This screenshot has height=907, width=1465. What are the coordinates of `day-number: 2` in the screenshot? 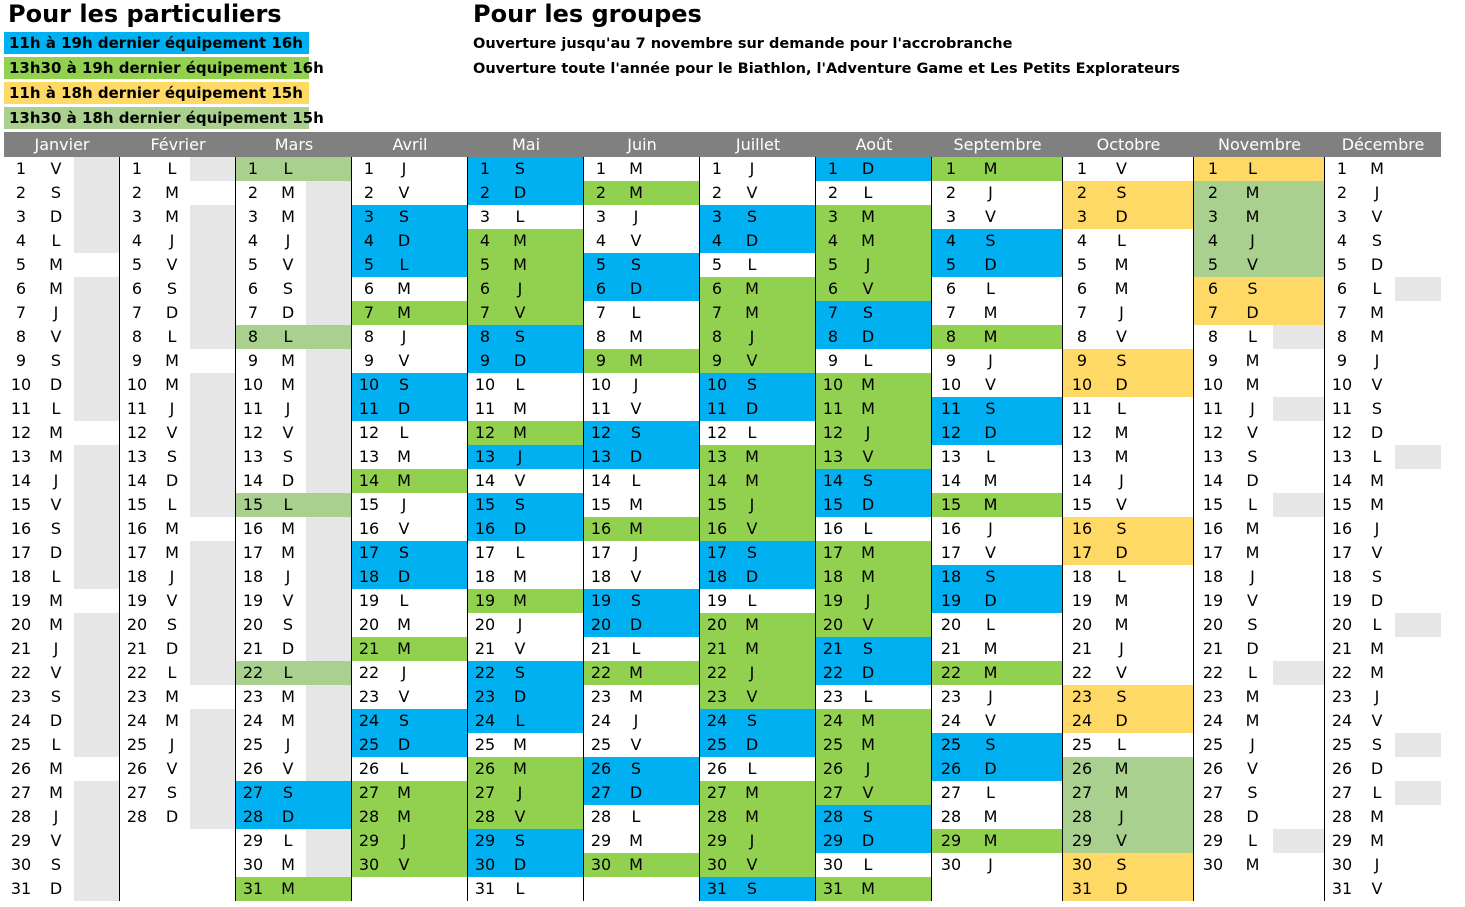 It's located at (951, 192).